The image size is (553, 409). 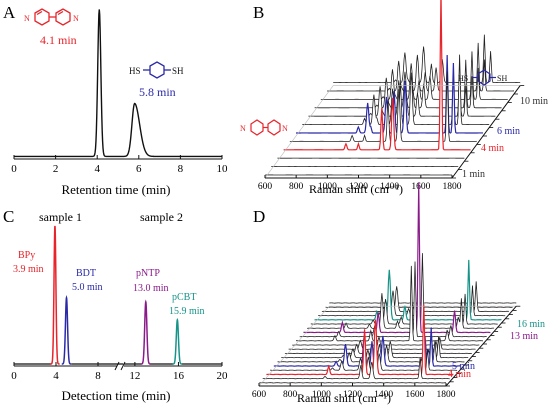 I want to click on panel-a-x-tick-label: 4, so click(x=97, y=169).